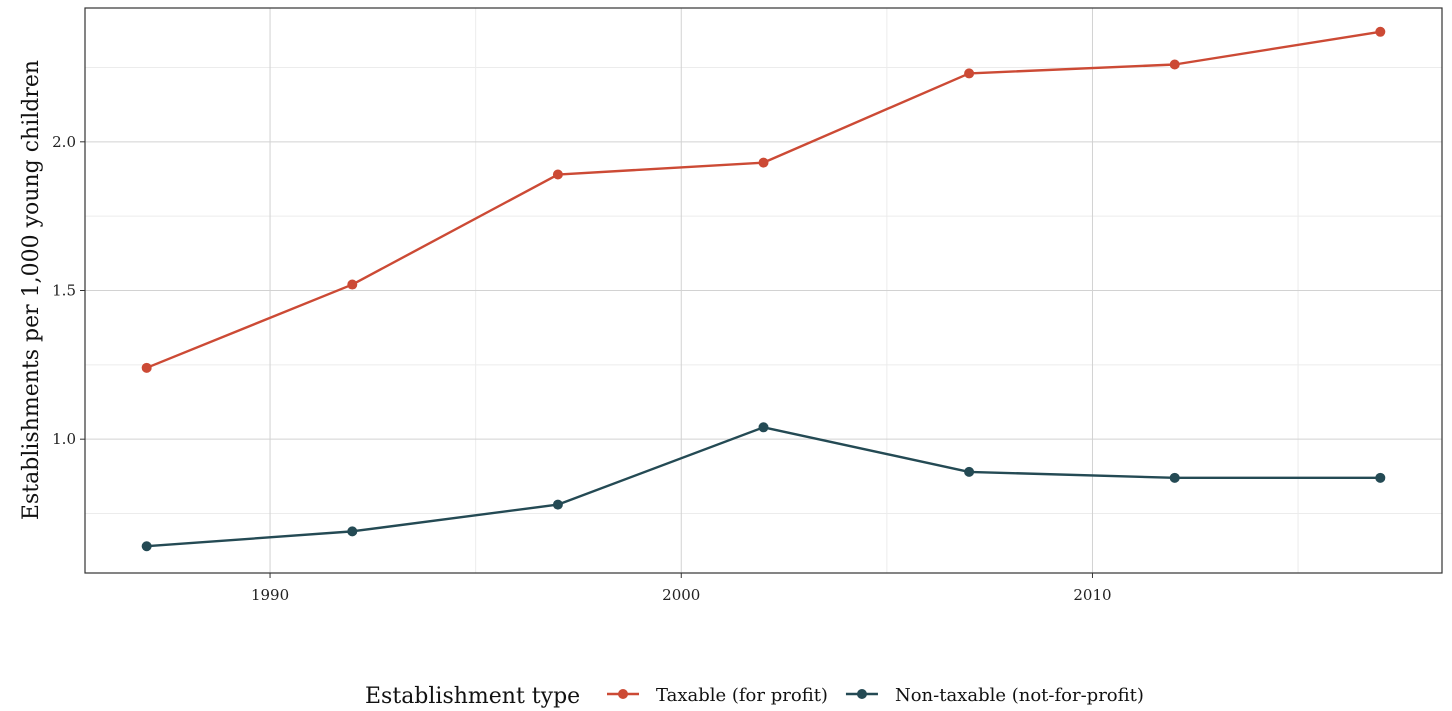 Image resolution: width=1452 pixels, height=711 pixels. Describe the element at coordinates (1019, 695) in the screenshot. I see `legend-label-1: Non-taxable (not-for-profit)` at that location.